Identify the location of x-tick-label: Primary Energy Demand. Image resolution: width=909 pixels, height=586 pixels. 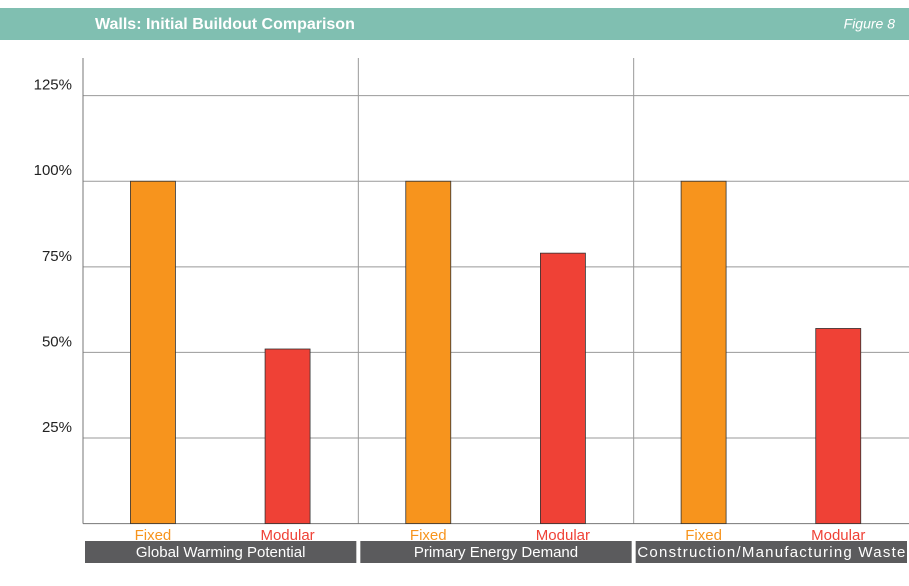
(496, 552).